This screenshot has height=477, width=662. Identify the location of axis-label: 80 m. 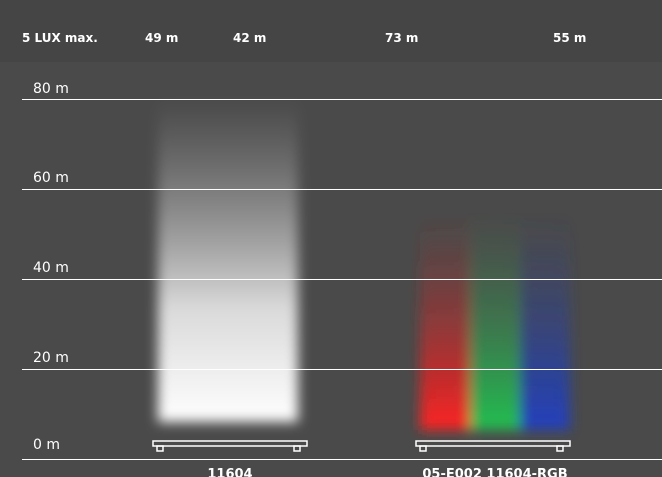
(51, 89).